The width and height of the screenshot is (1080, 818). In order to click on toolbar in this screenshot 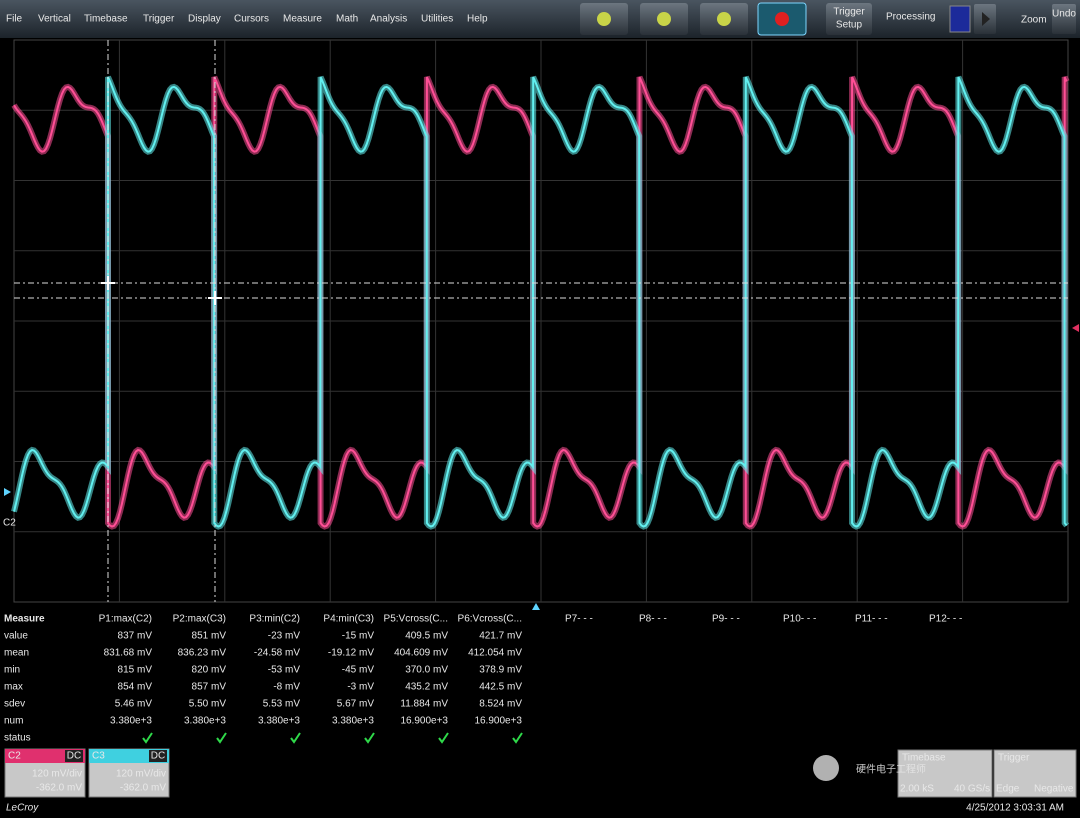, I will do `click(828, 19)`.